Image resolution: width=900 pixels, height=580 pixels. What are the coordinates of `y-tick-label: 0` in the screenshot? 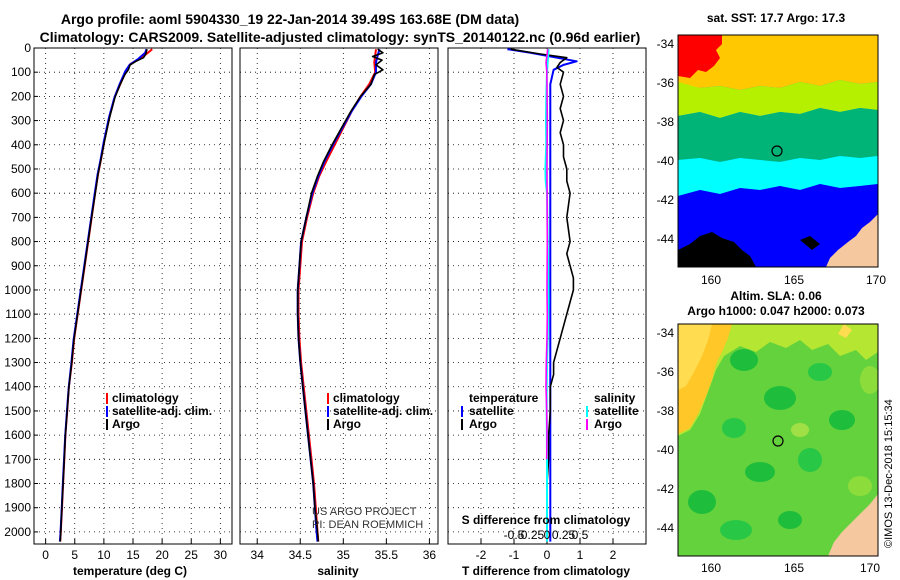 It's located at (27, 48).